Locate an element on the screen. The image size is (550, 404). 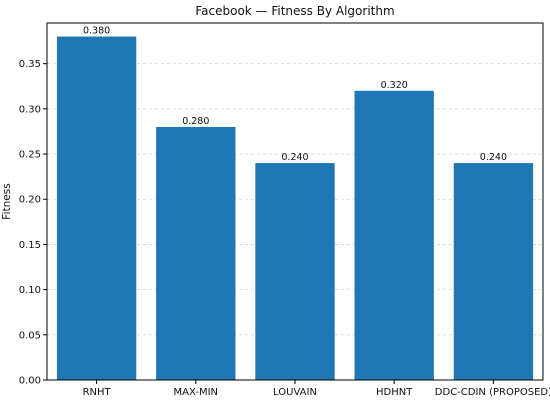
y-tick-label: 0.00 is located at coordinates (30, 381).